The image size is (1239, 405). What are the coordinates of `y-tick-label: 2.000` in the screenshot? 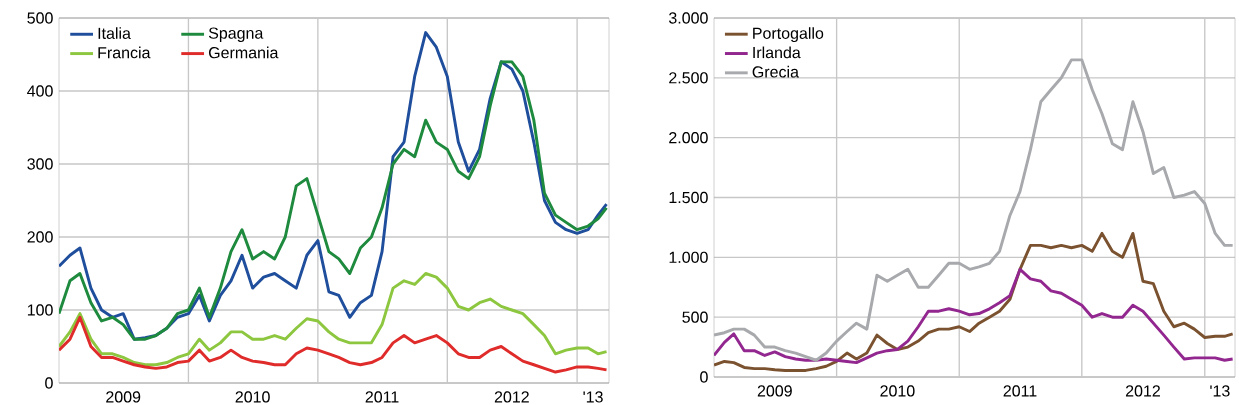 It's located at (688, 138).